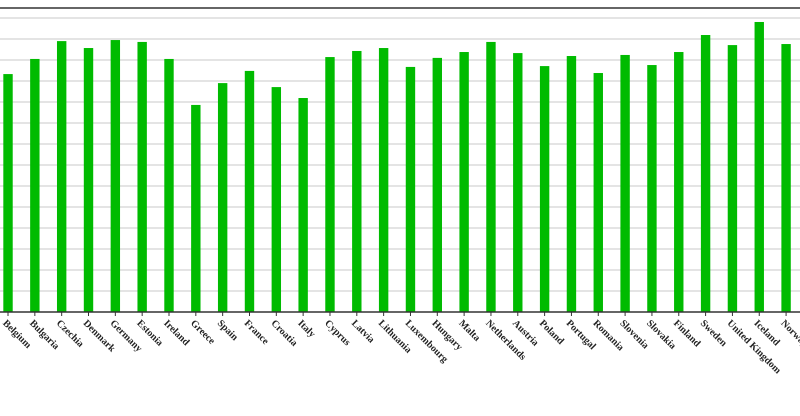 The width and height of the screenshot is (800, 416). Describe the element at coordinates (256, 332) in the screenshot. I see `x-tick-label: France` at that location.